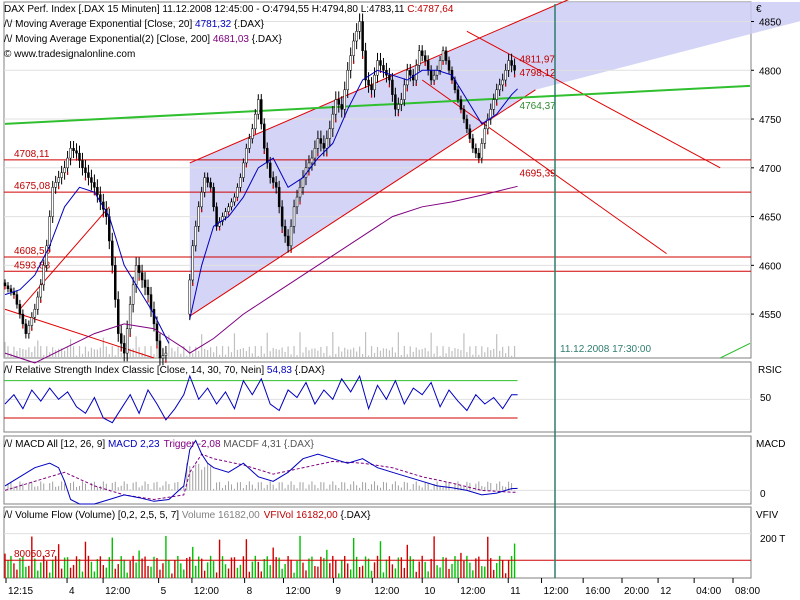 The image size is (800, 600). What do you see at coordinates (192, 444) in the screenshot?
I see `macd-header-trigger: Trigger -2,08` at bounding box center [192, 444].